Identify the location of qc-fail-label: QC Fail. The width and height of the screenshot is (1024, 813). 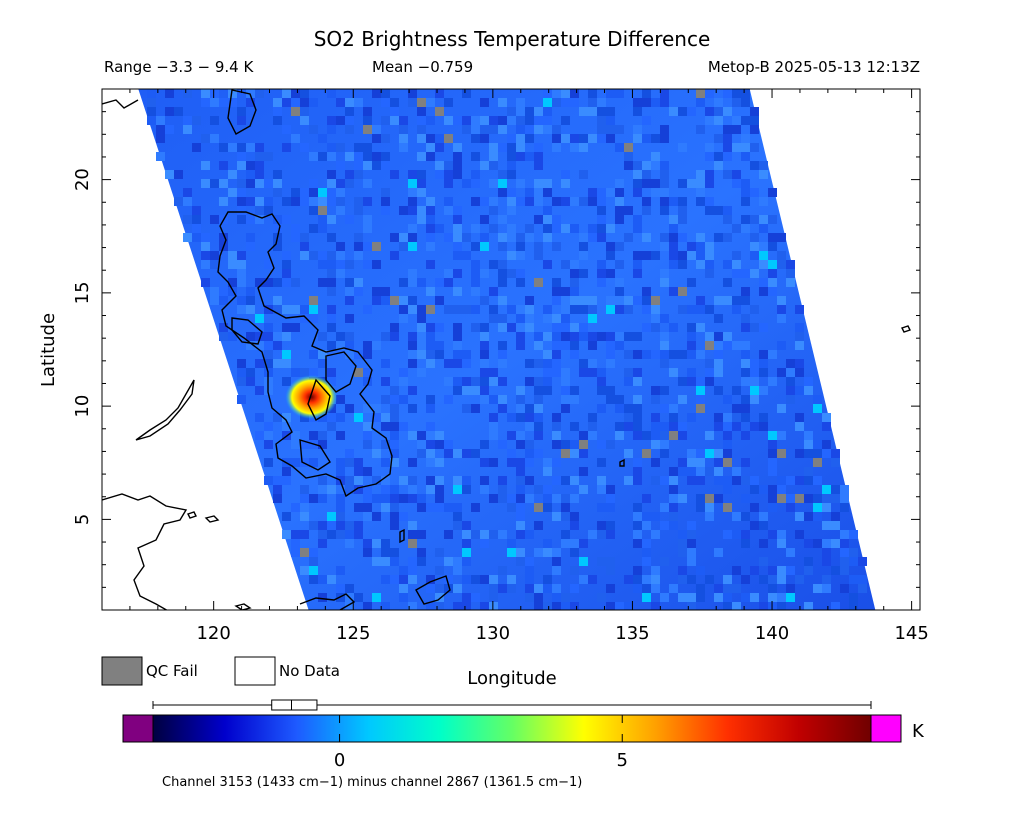
(172, 671).